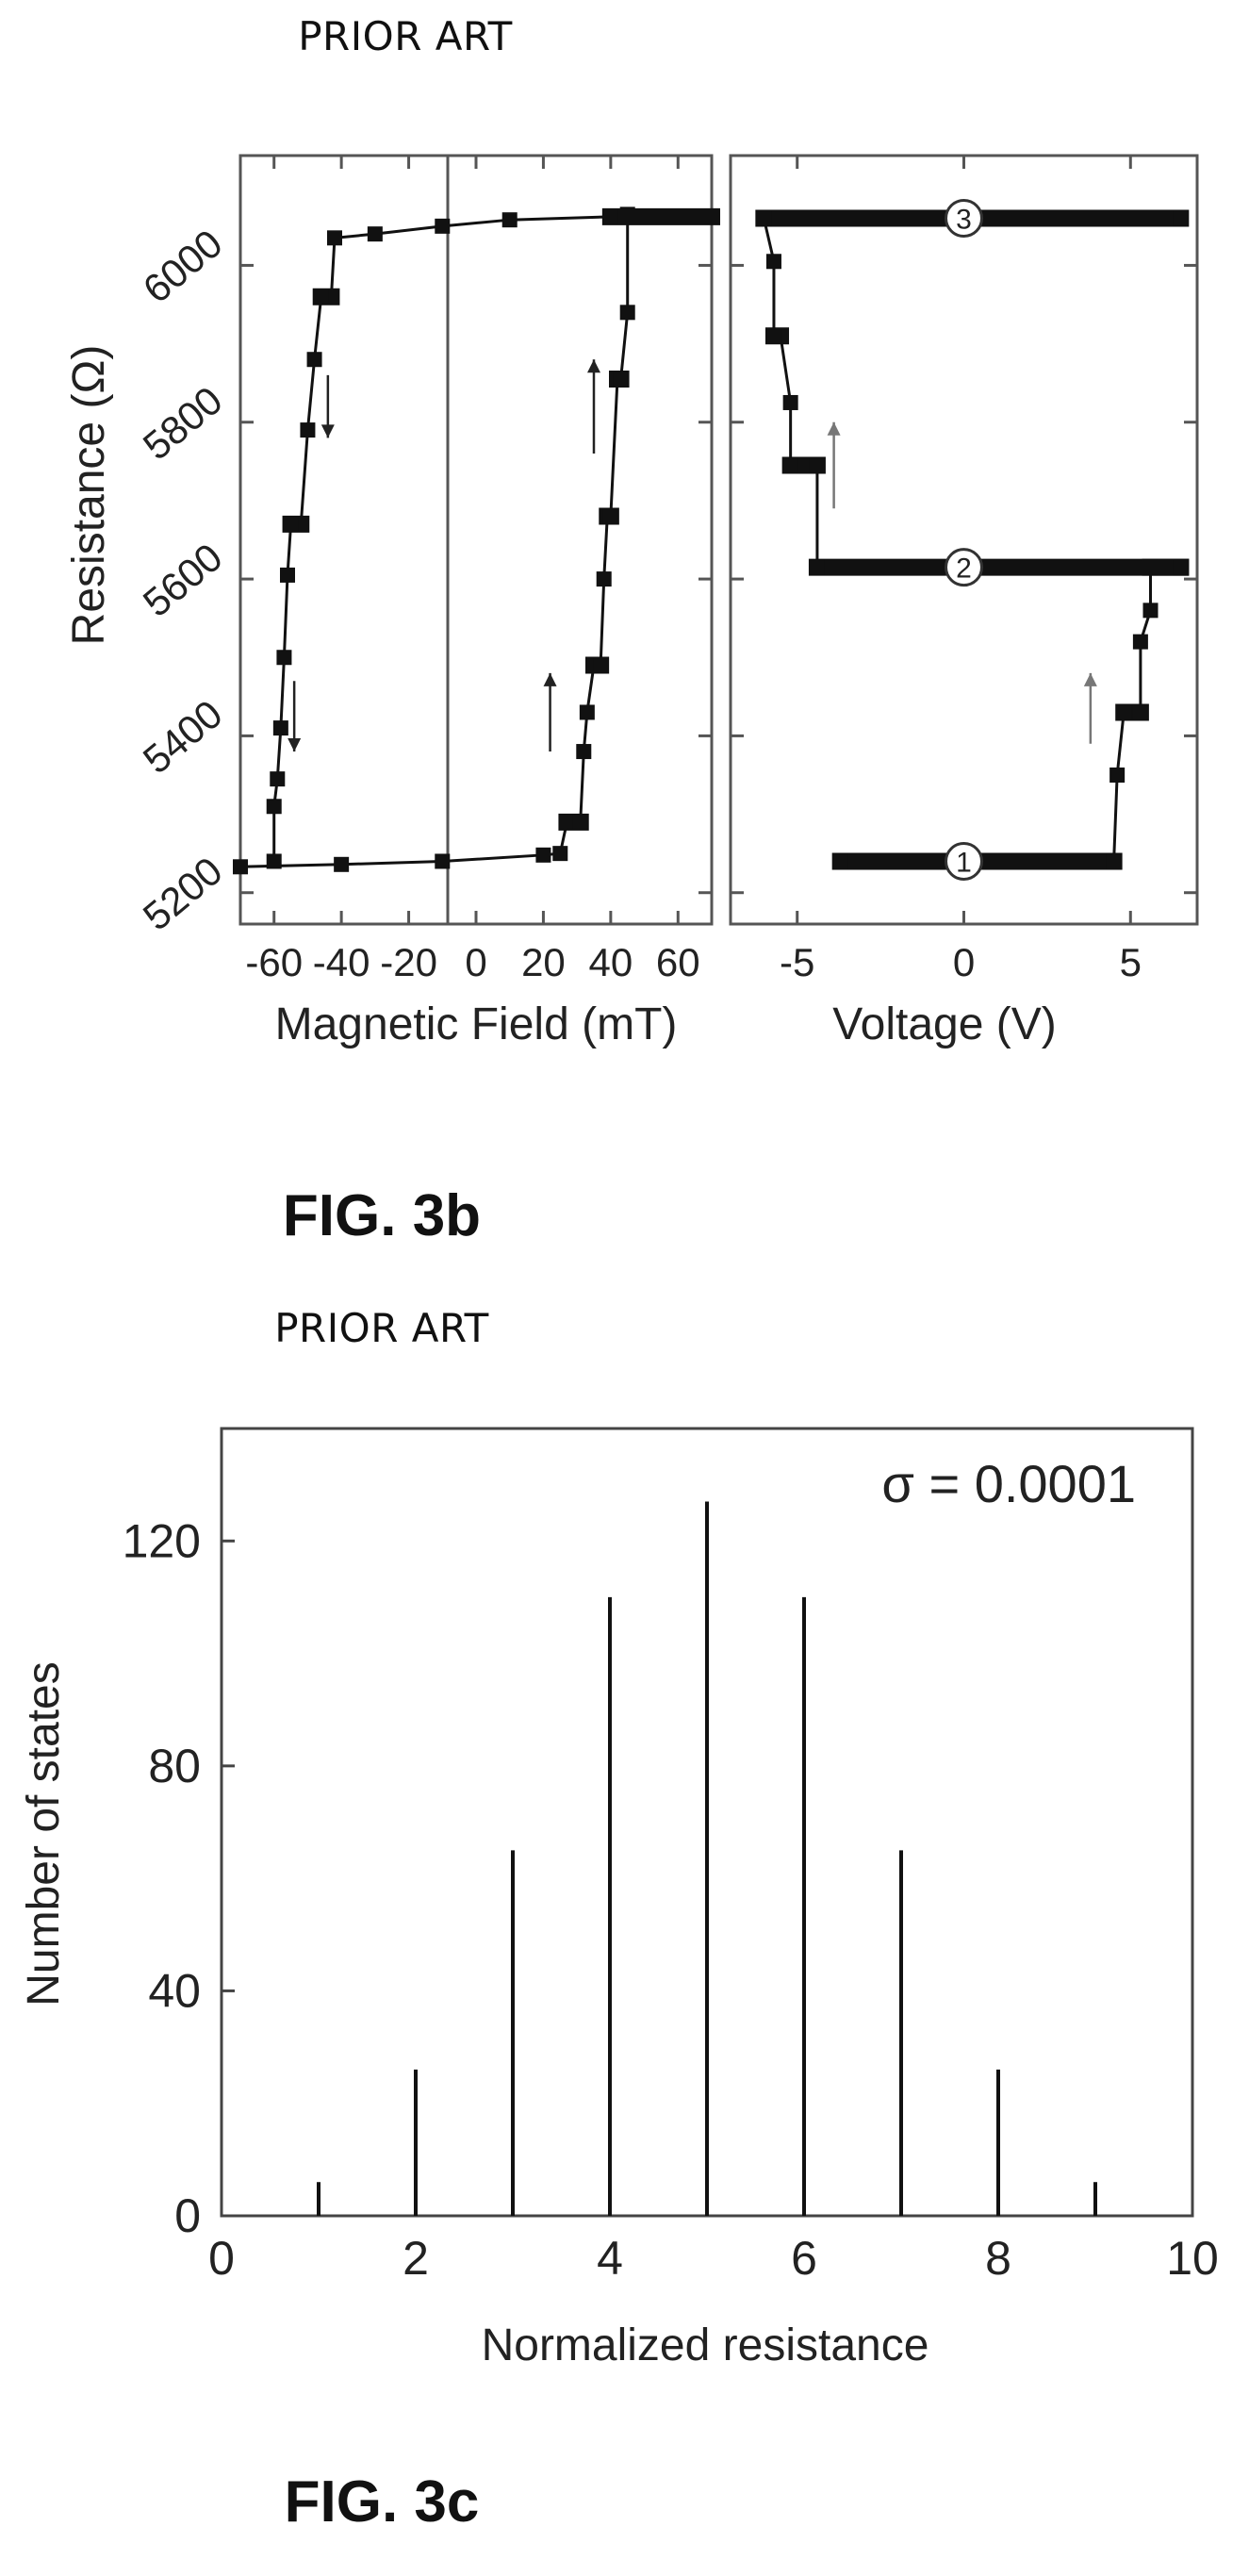  What do you see at coordinates (797, 962) in the screenshot?
I see `right-x-tick-label: -5` at bounding box center [797, 962].